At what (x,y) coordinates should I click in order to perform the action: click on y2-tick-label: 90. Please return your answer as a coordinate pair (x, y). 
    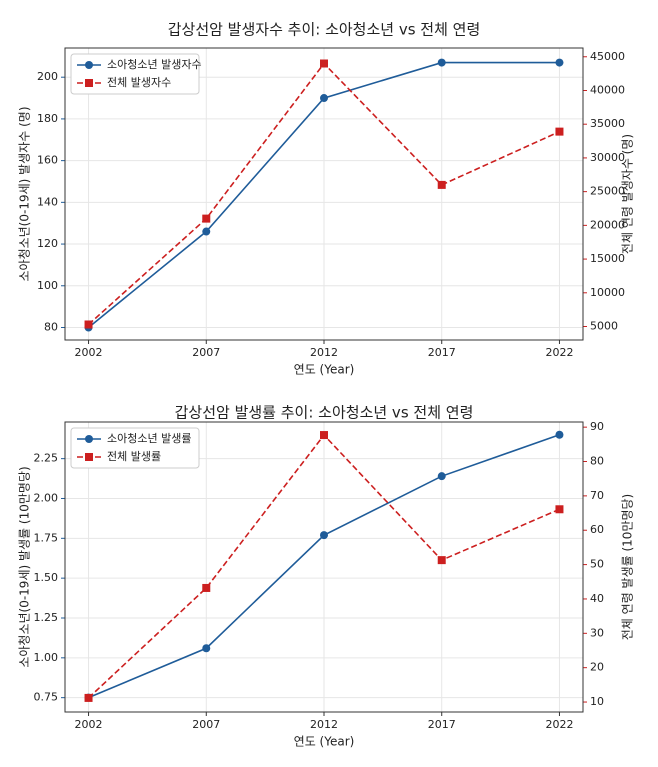
    Looking at the image, I should click on (597, 426).